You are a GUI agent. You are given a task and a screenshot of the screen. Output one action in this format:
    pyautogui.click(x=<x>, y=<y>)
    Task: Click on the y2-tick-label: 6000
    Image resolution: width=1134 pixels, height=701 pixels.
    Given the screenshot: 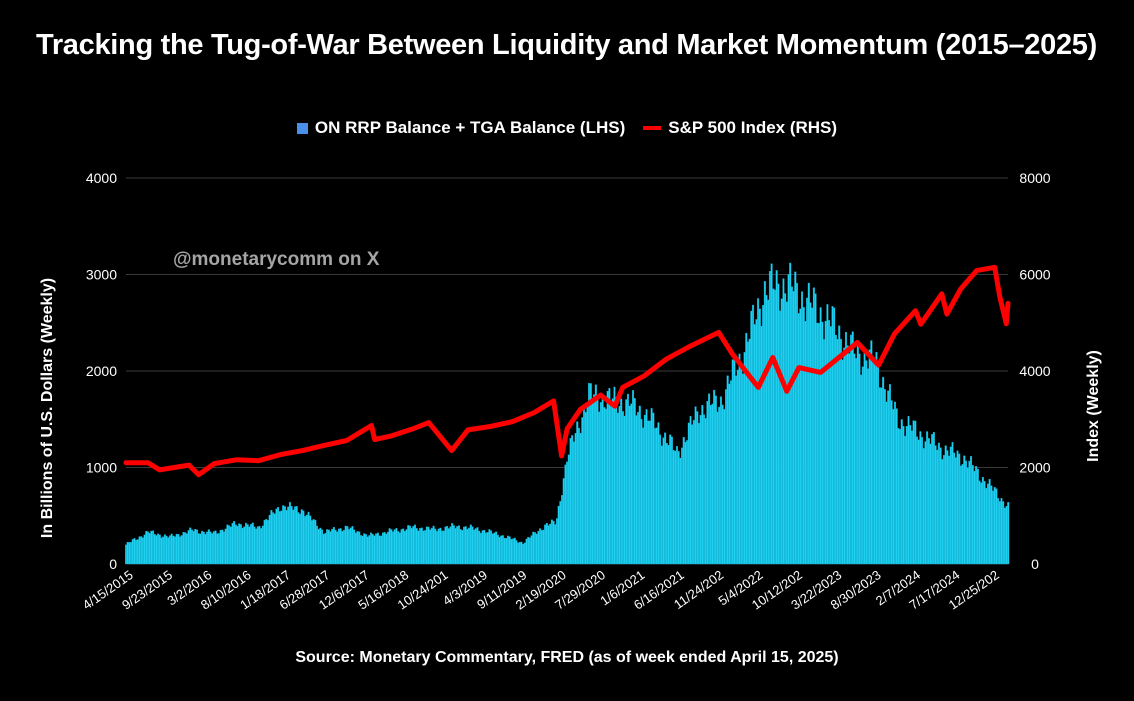 What is the action you would take?
    pyautogui.click(x=1034, y=275)
    